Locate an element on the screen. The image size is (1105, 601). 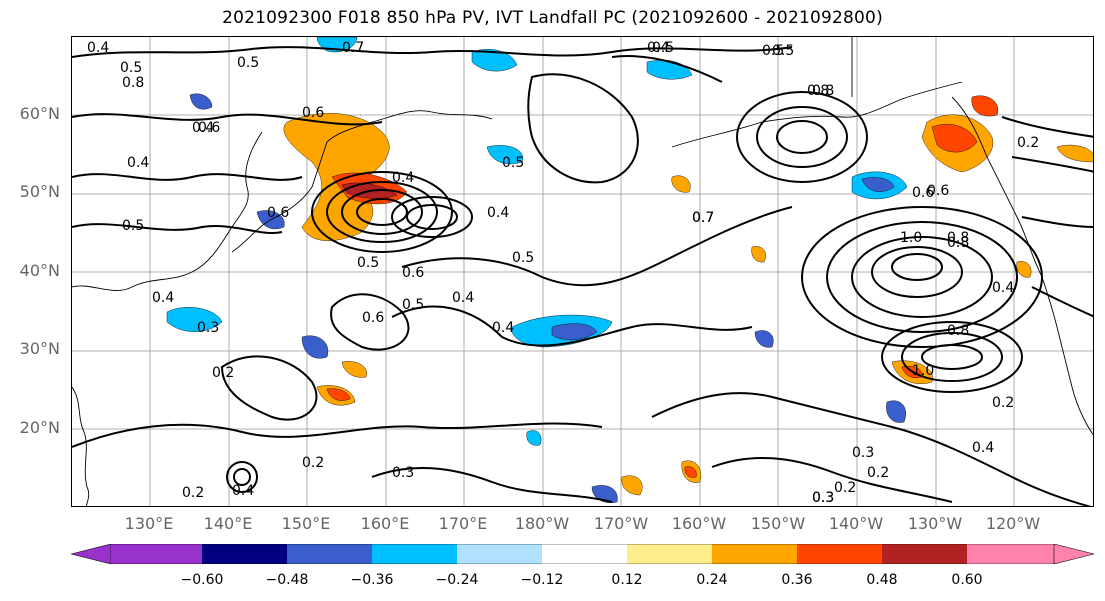
lat-label: 40°N is located at coordinates (39, 270).